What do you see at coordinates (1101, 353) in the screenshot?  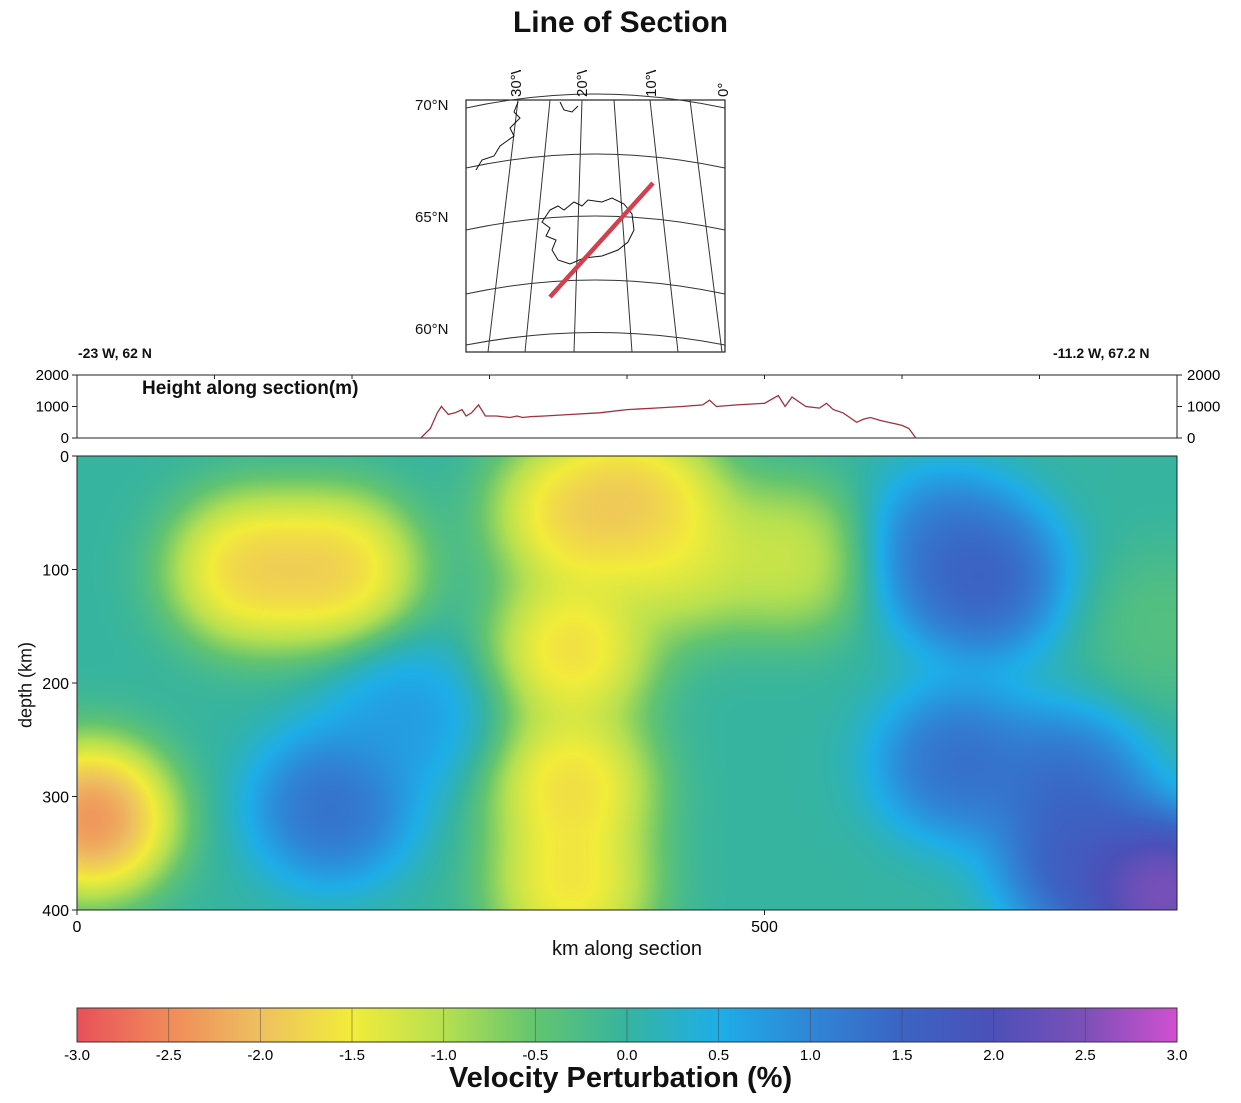 I see `section-end-label: -11.2 W, 67.2 N` at bounding box center [1101, 353].